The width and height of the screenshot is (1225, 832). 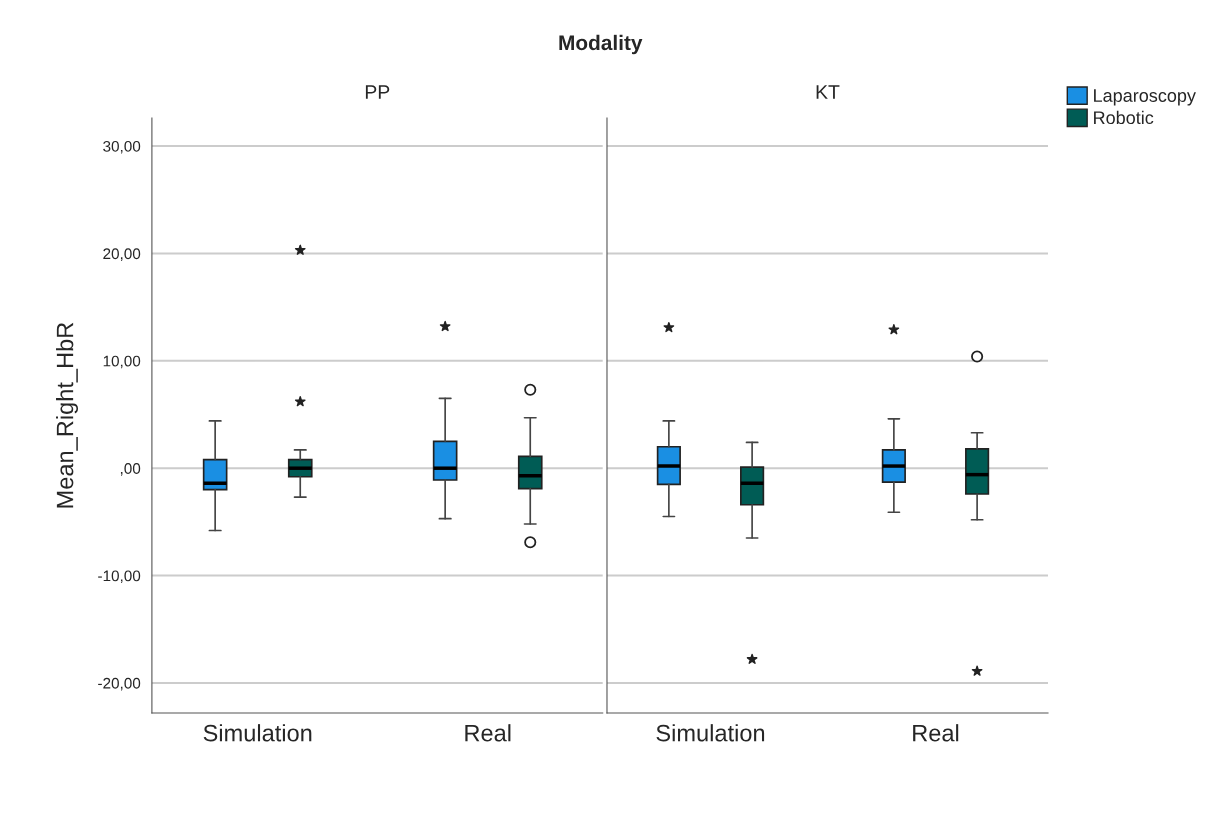 I want to click on chart-subtitle: KT, so click(x=828, y=92).